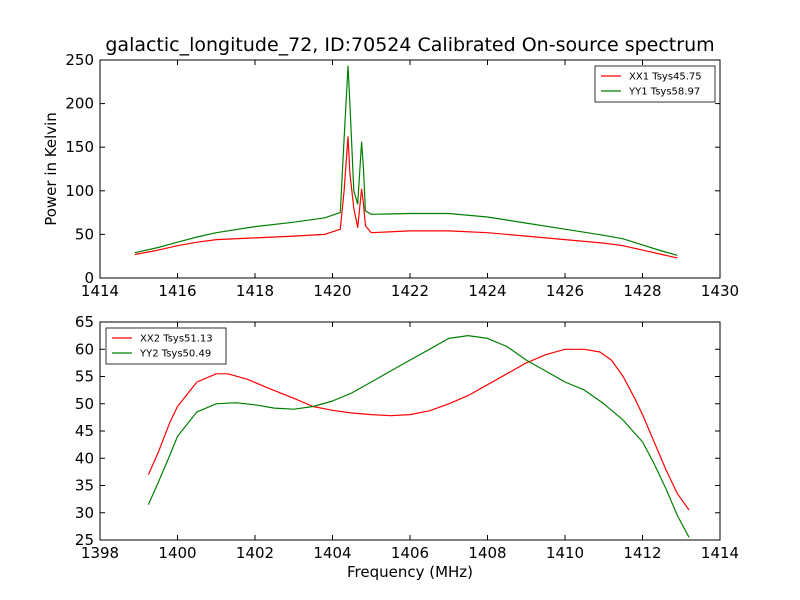 Image resolution: width=800 pixels, height=600 pixels. What do you see at coordinates (177, 553) in the screenshot?
I see `x-tick-label: 1400` at bounding box center [177, 553].